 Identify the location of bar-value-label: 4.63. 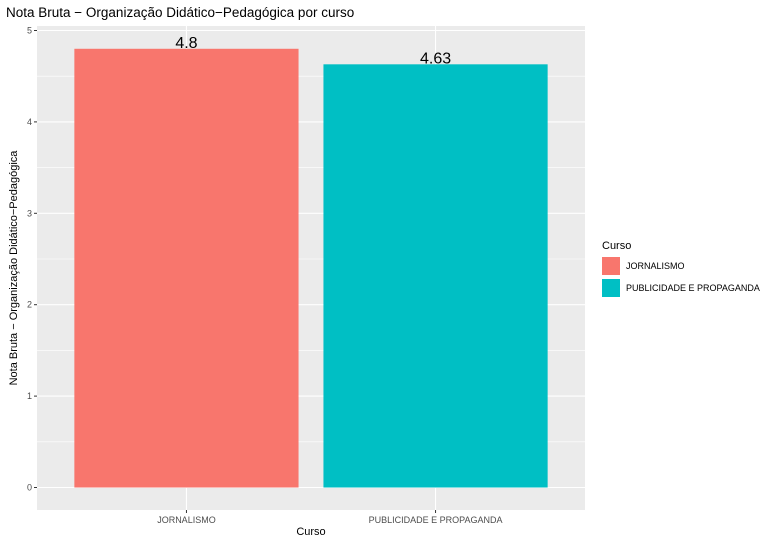
(435, 58).